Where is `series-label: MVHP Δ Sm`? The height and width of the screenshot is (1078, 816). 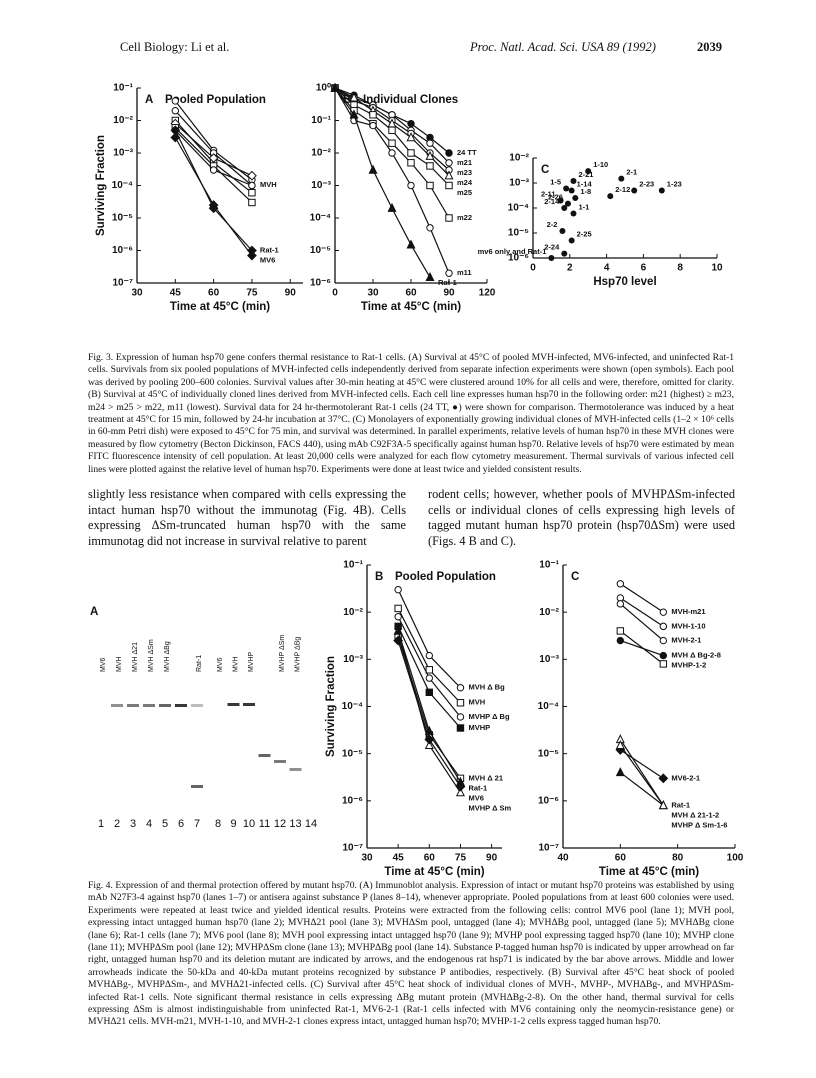 series-label: MVHP Δ Sm is located at coordinates (489, 807).